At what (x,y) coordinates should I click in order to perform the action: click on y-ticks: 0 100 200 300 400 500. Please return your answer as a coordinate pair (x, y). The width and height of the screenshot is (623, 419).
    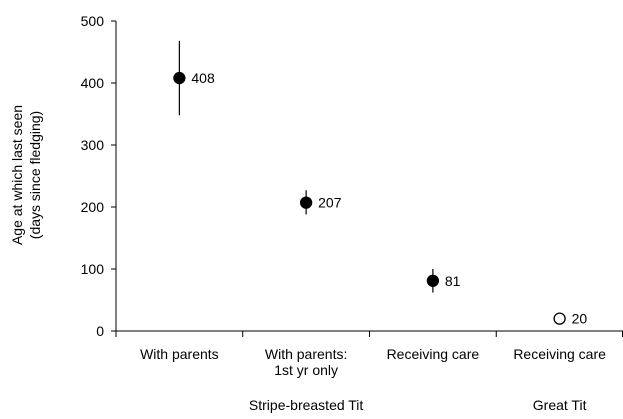
    Looking at the image, I should click on (98, 176).